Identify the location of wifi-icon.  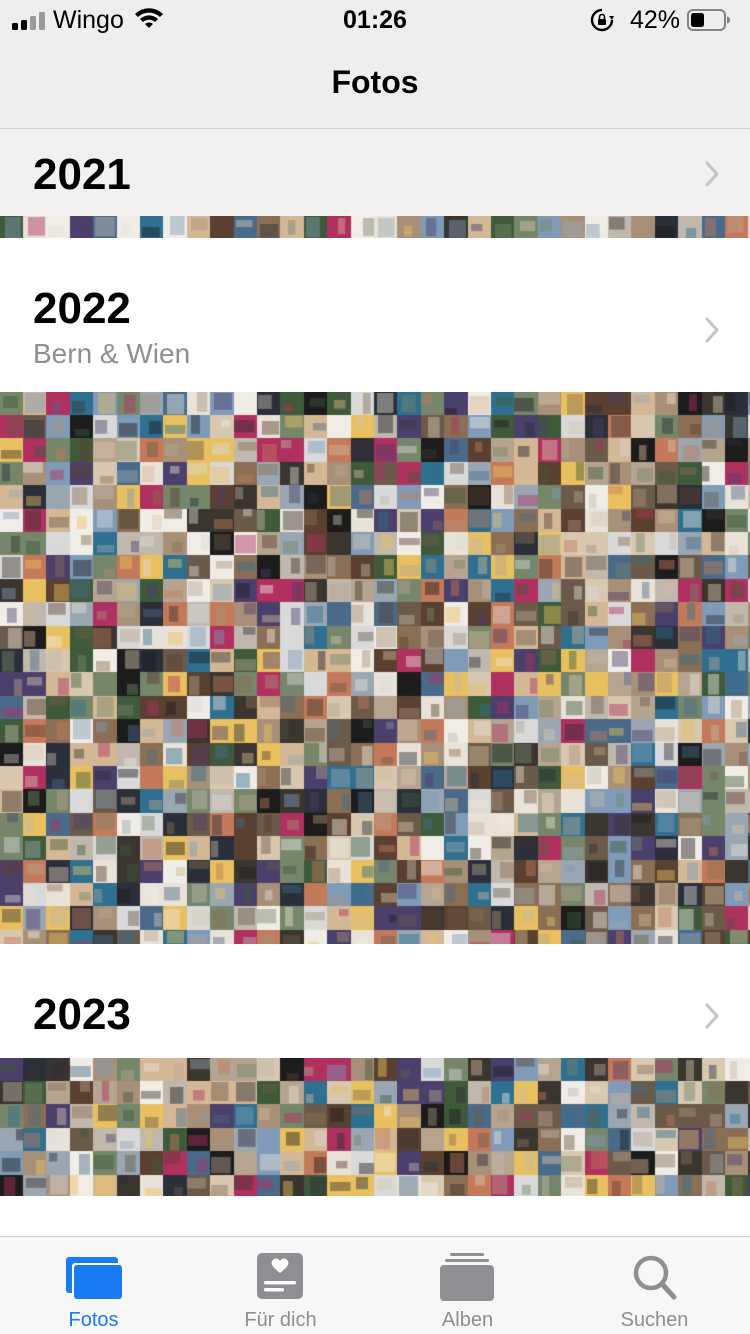
(149, 18).